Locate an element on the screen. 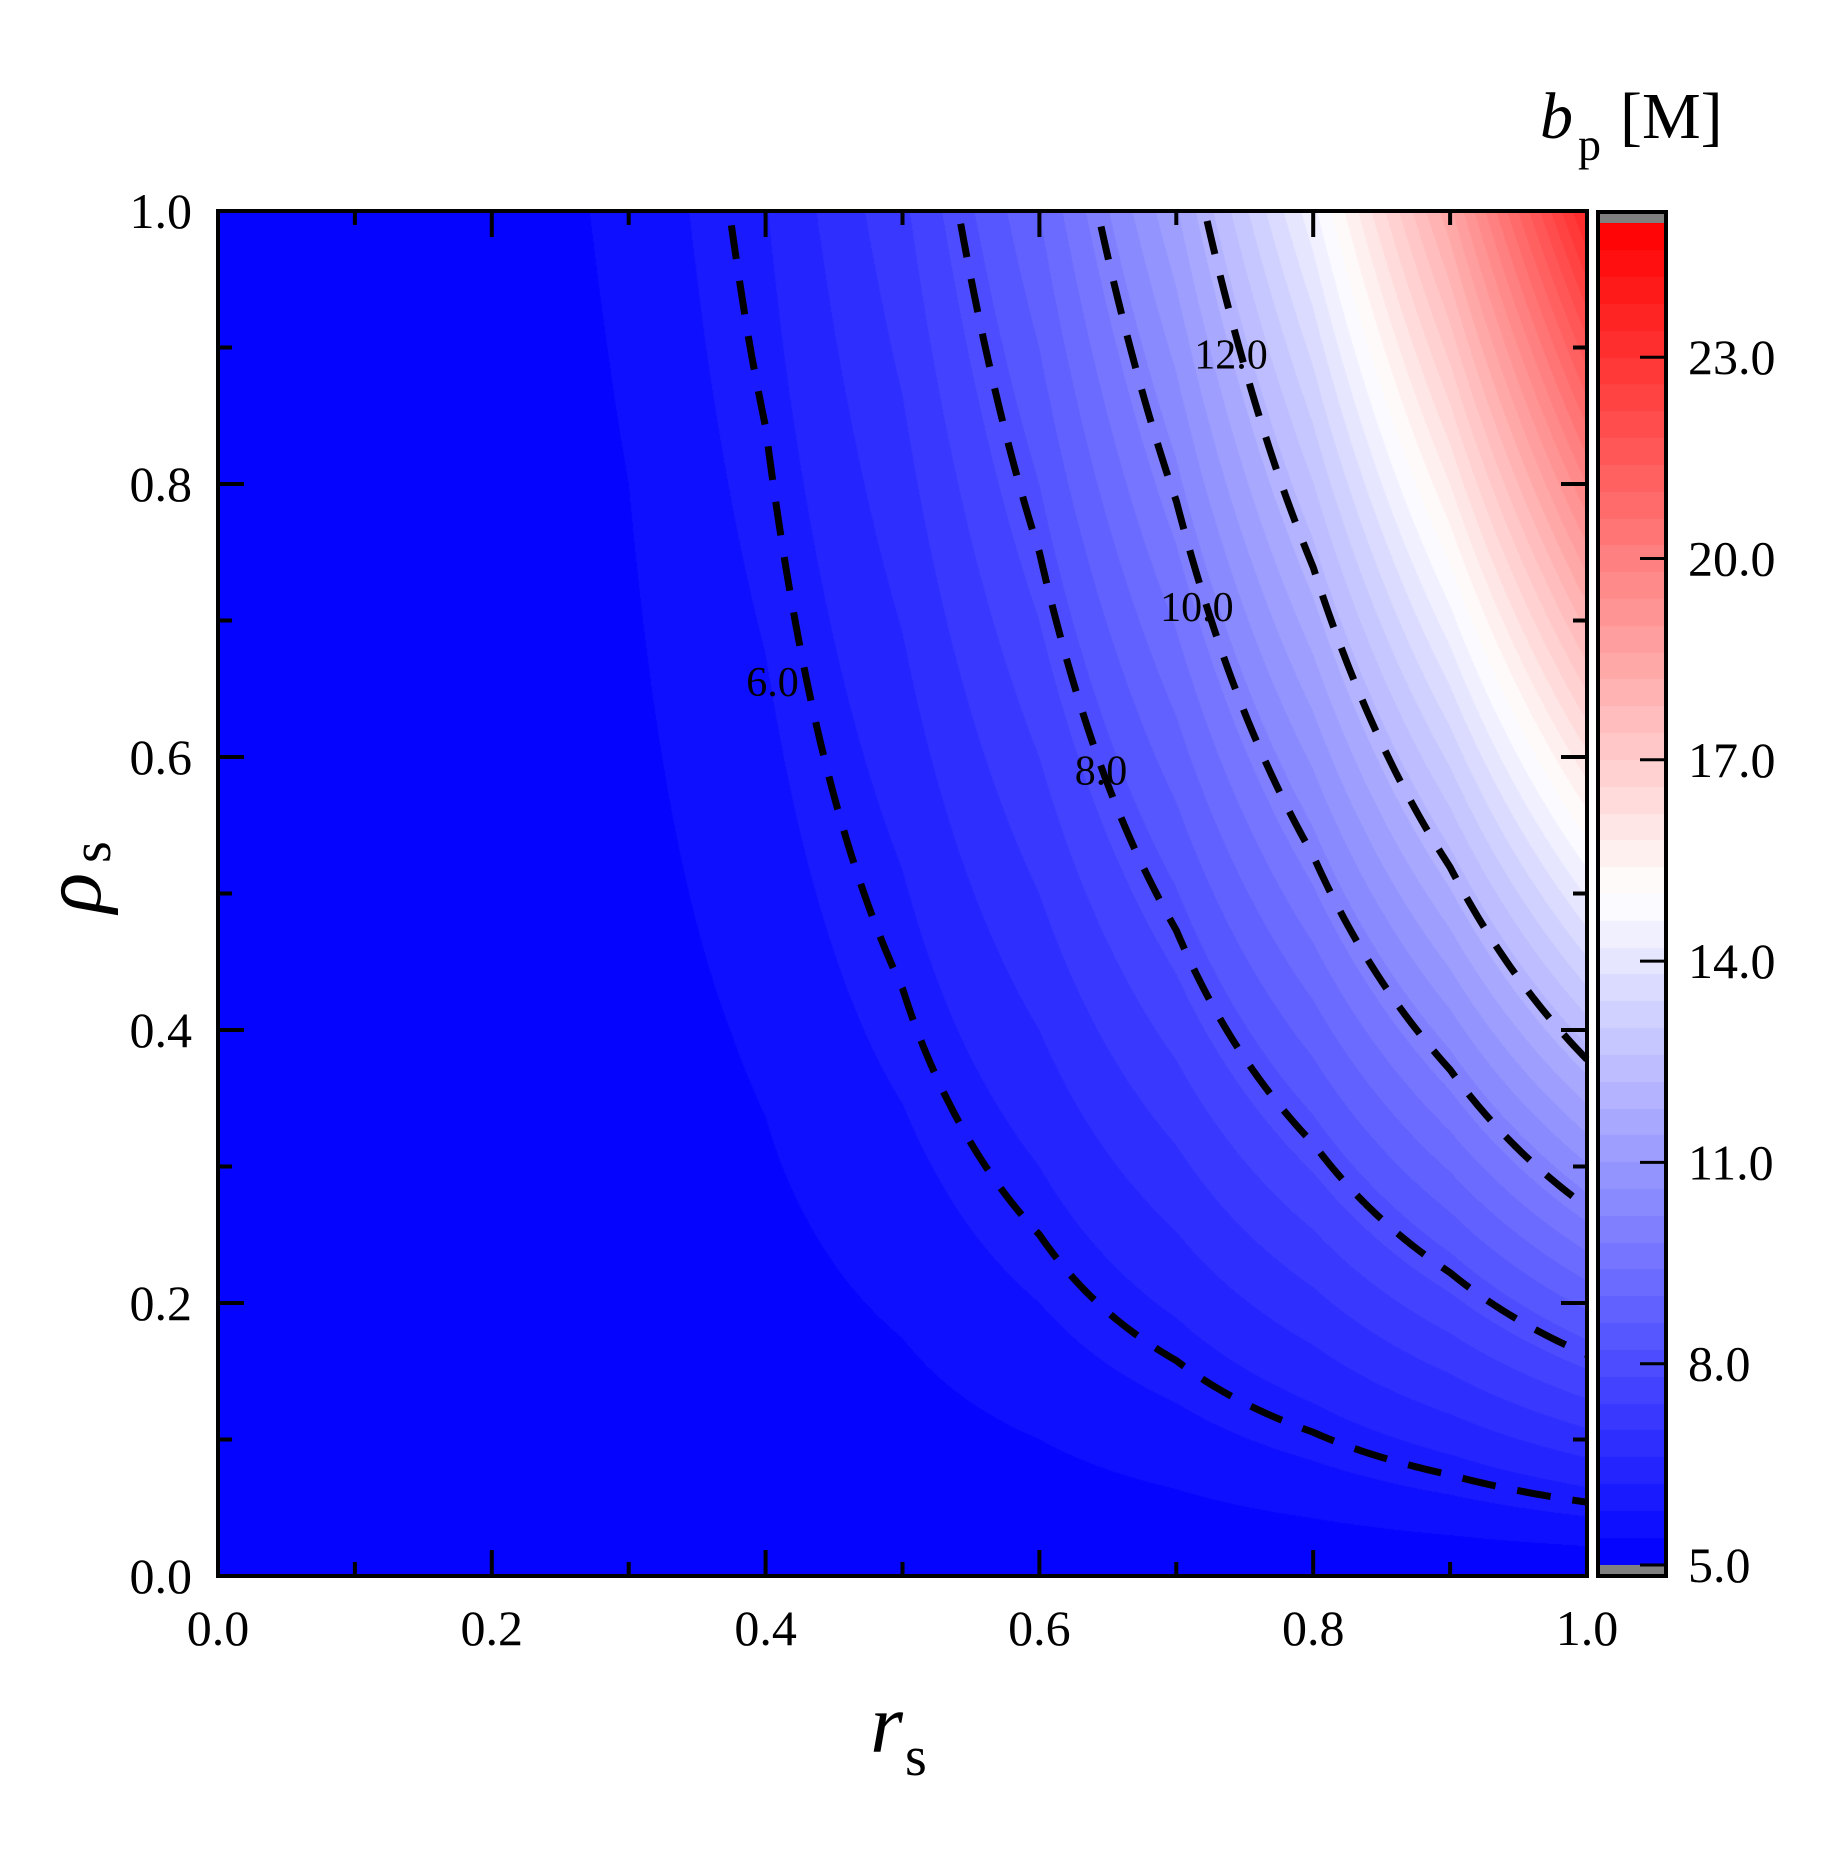  colorbar-tick-label: 5.0 is located at coordinates (1719, 1565).